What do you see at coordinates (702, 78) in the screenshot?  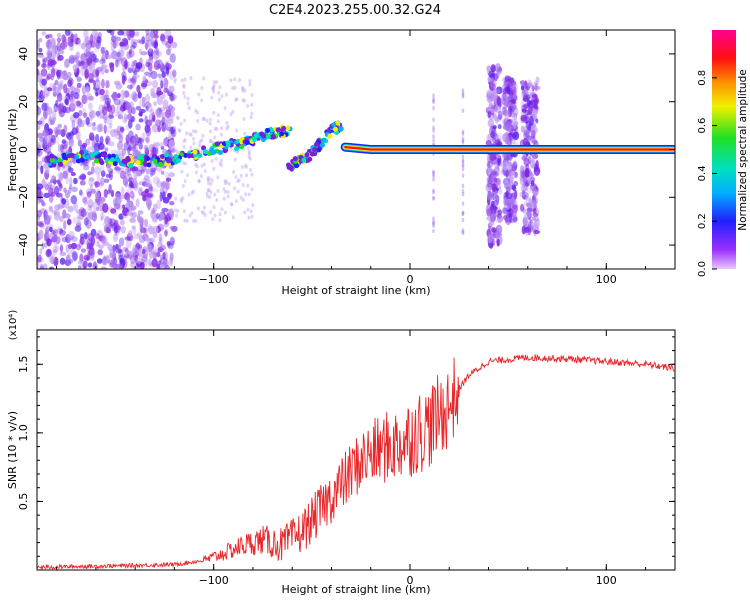 I see `colorbar-tick-label: 0.8` at bounding box center [702, 78].